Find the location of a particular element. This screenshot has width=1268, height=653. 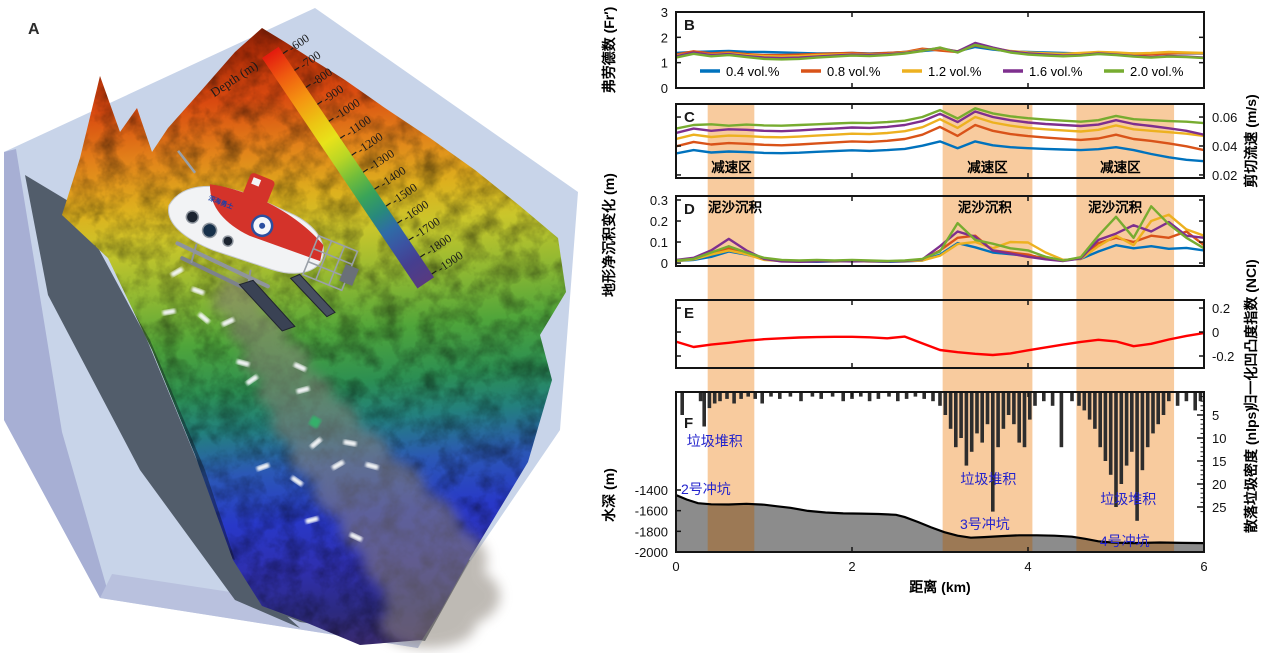

submersible-antenna is located at coordinates (187, 162).